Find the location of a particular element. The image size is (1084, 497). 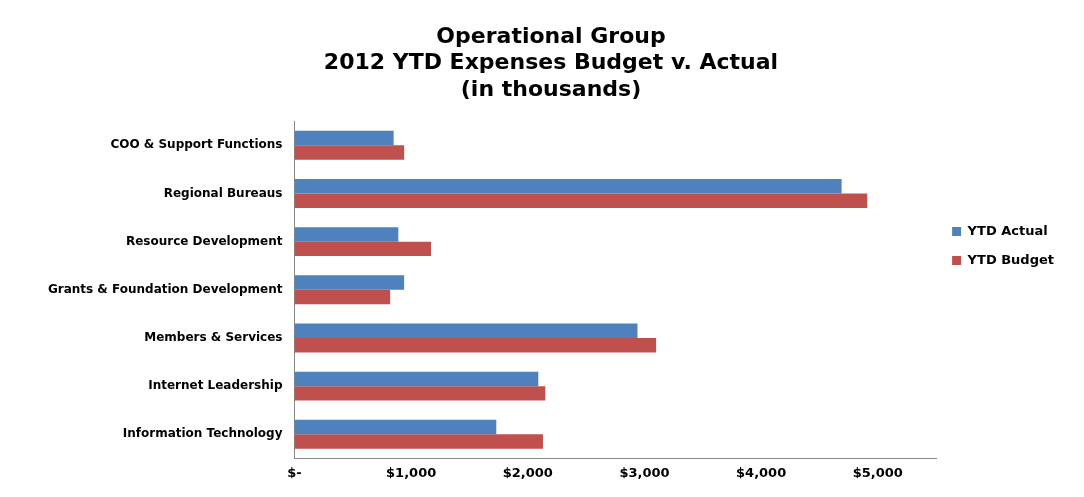

y-tick-label: Regional Bureaus is located at coordinates (223, 192).